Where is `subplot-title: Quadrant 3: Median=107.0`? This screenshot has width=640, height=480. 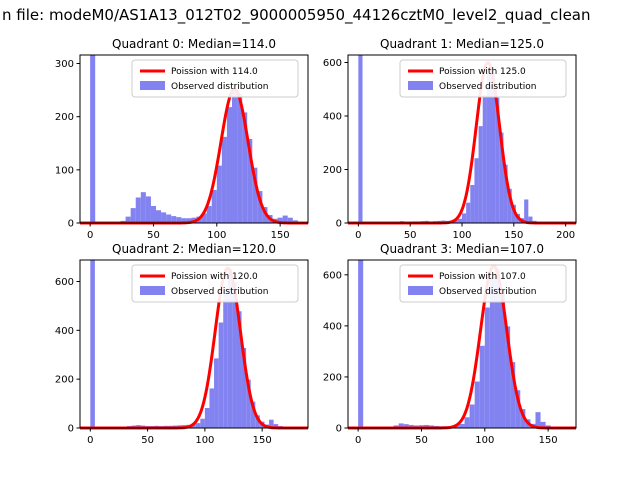
subplot-title: Quadrant 3: Median=107.0 is located at coordinates (462, 249).